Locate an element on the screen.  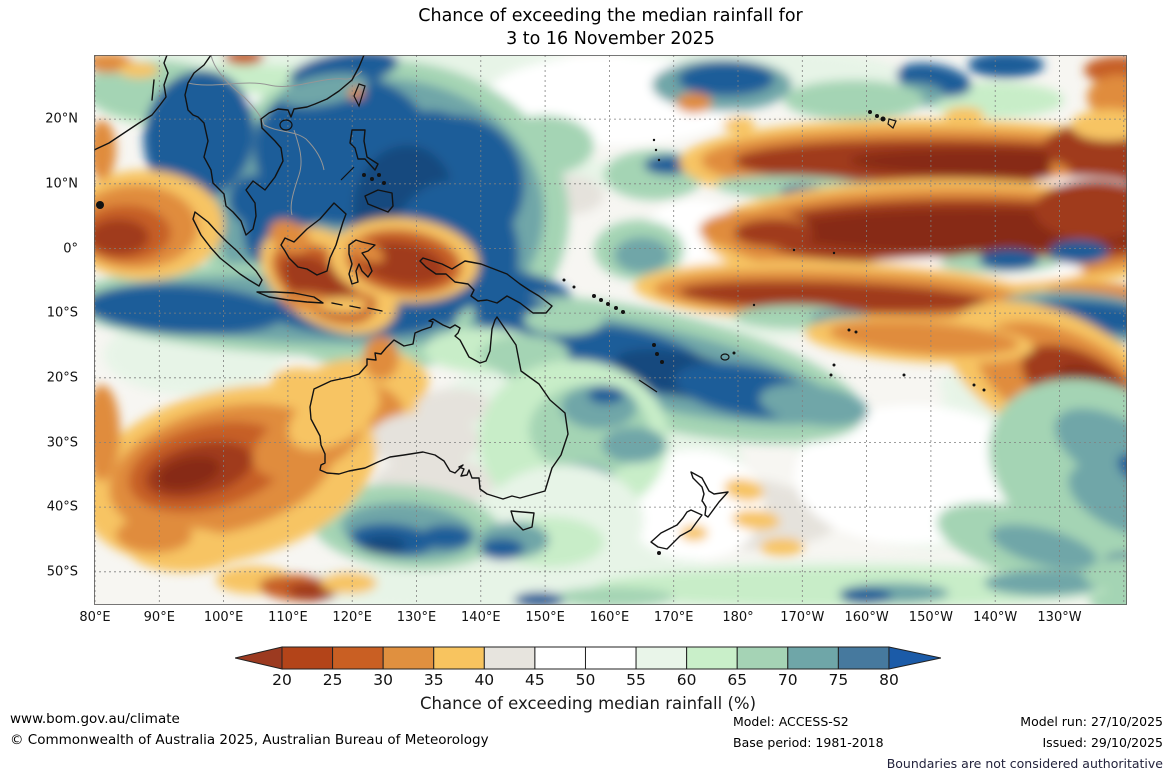
colorbar-tick-label: 65 is located at coordinates (737, 680).